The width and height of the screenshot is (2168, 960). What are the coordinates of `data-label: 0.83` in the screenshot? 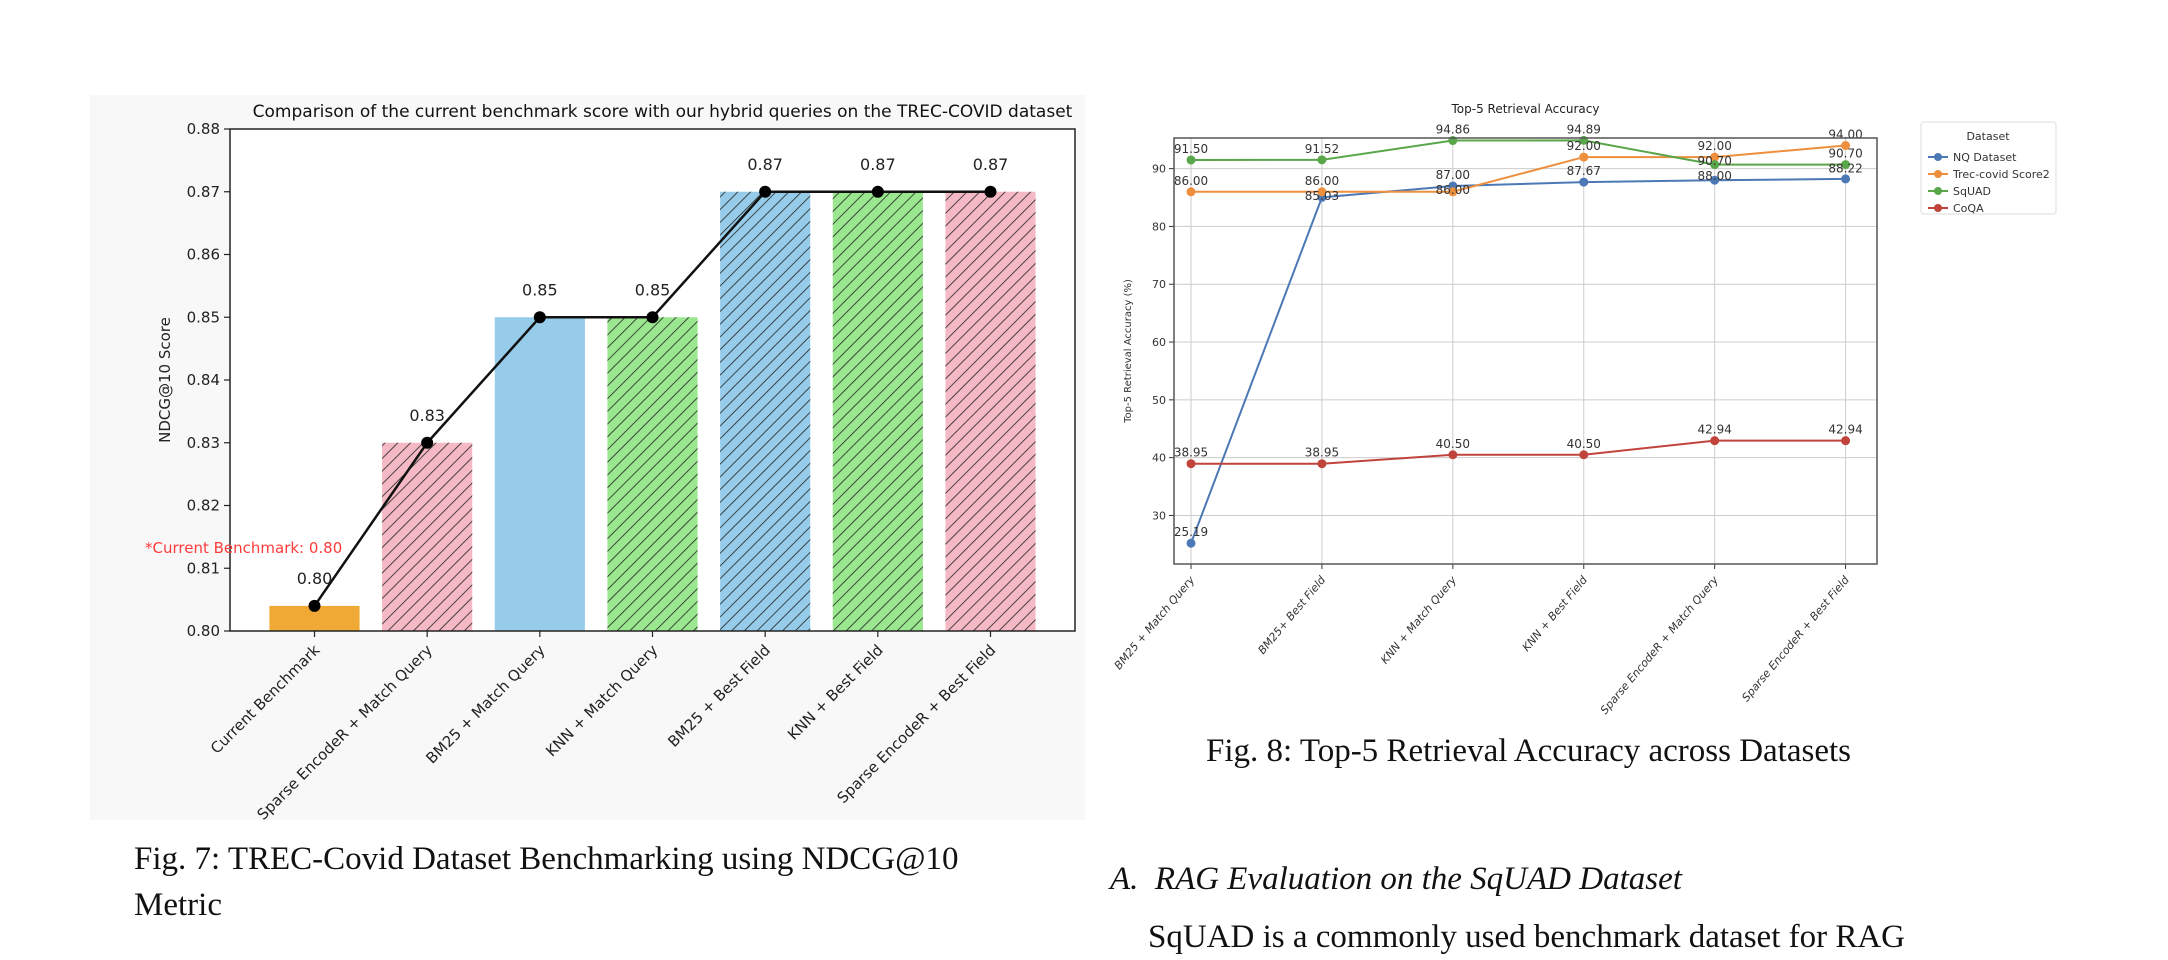 It's located at (427, 415).